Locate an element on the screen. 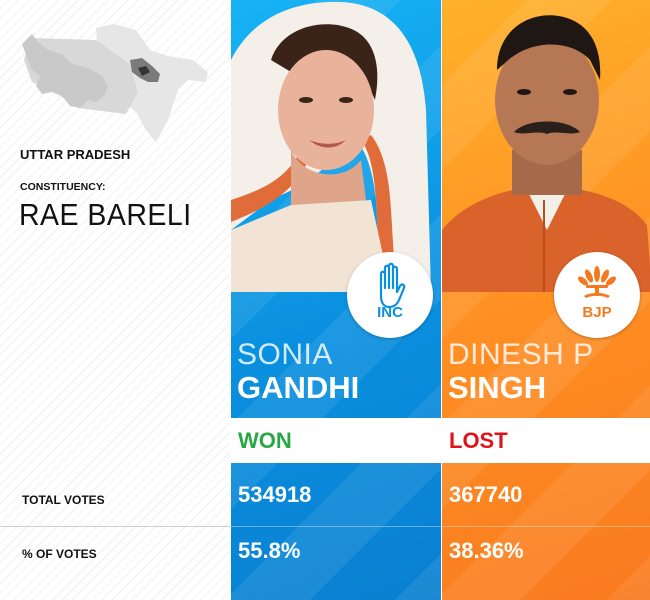 The height and width of the screenshot is (600, 650). hand-symbol-icon is located at coordinates (392, 285).